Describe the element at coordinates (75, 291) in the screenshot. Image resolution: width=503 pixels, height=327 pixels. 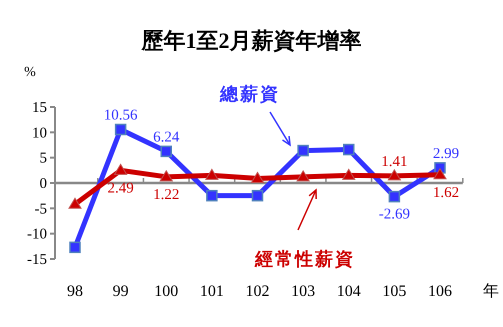
I see `x-tick-label: 98` at that location.